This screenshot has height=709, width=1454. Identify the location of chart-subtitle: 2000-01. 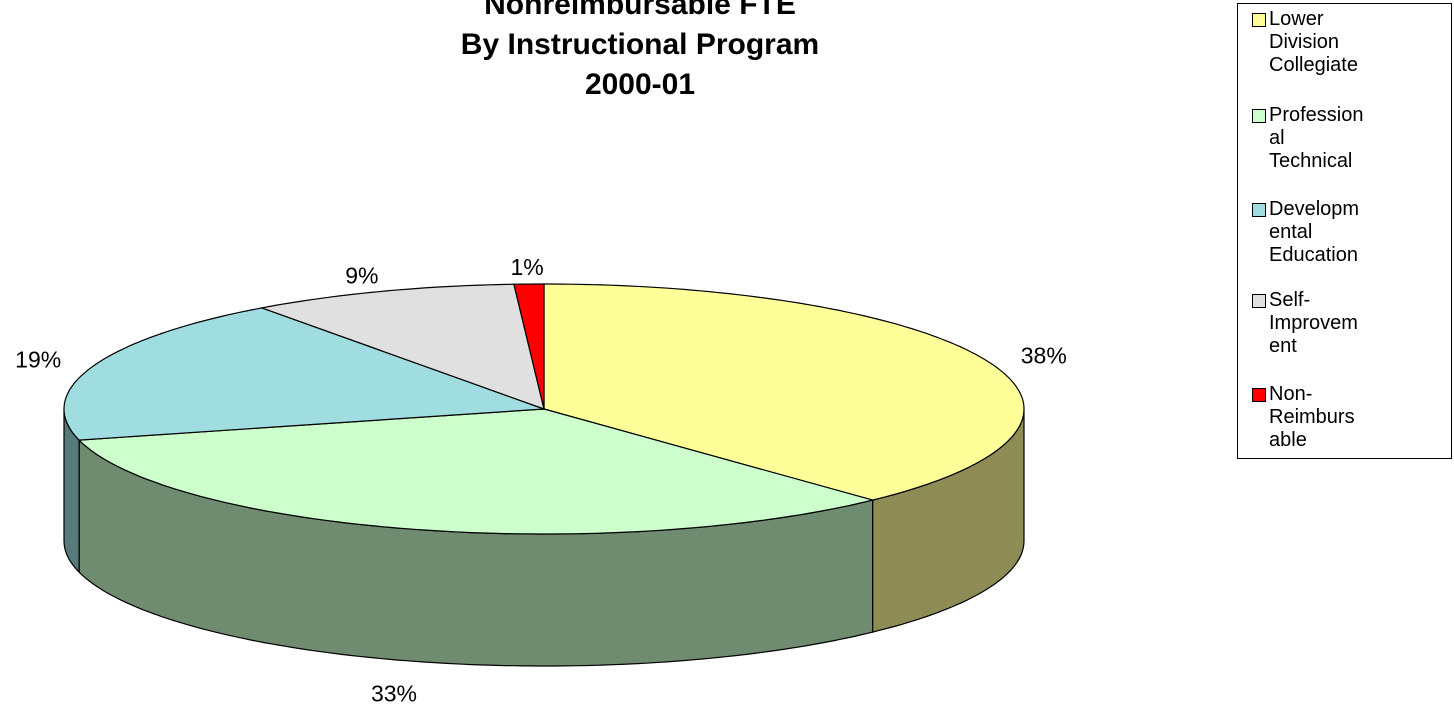
(640, 84).